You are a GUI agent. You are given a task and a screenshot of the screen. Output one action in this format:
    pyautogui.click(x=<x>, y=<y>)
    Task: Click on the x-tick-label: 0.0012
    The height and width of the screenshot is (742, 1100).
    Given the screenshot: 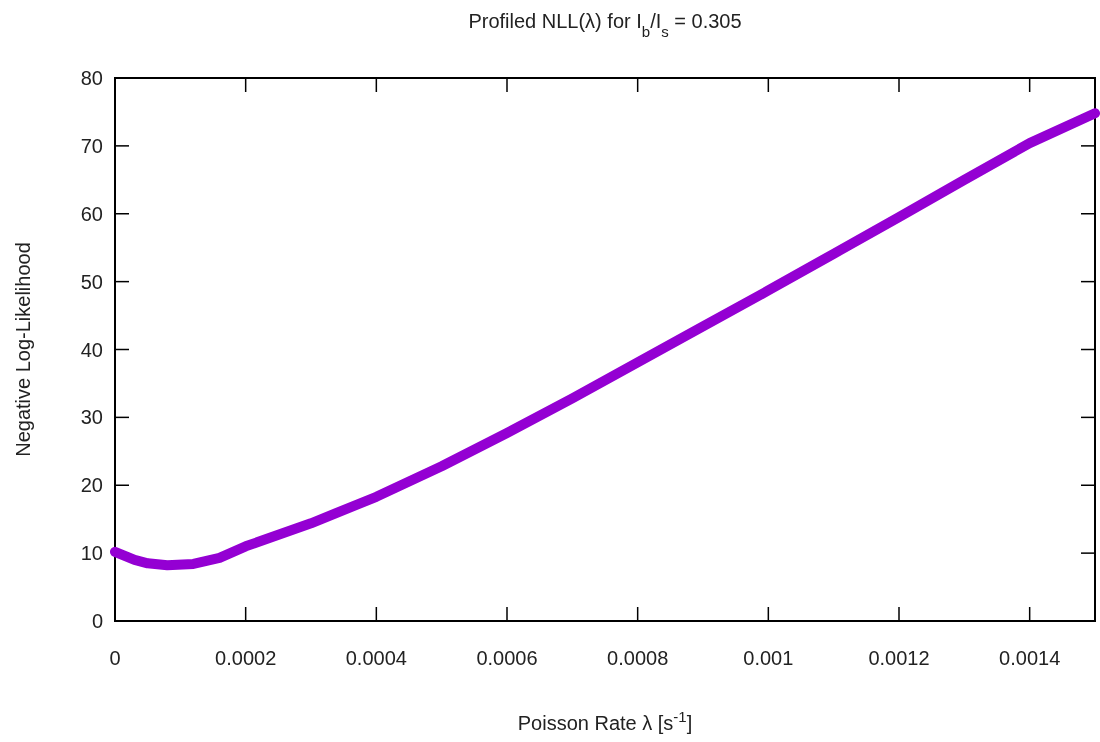 What is the action you would take?
    pyautogui.click(x=899, y=658)
    